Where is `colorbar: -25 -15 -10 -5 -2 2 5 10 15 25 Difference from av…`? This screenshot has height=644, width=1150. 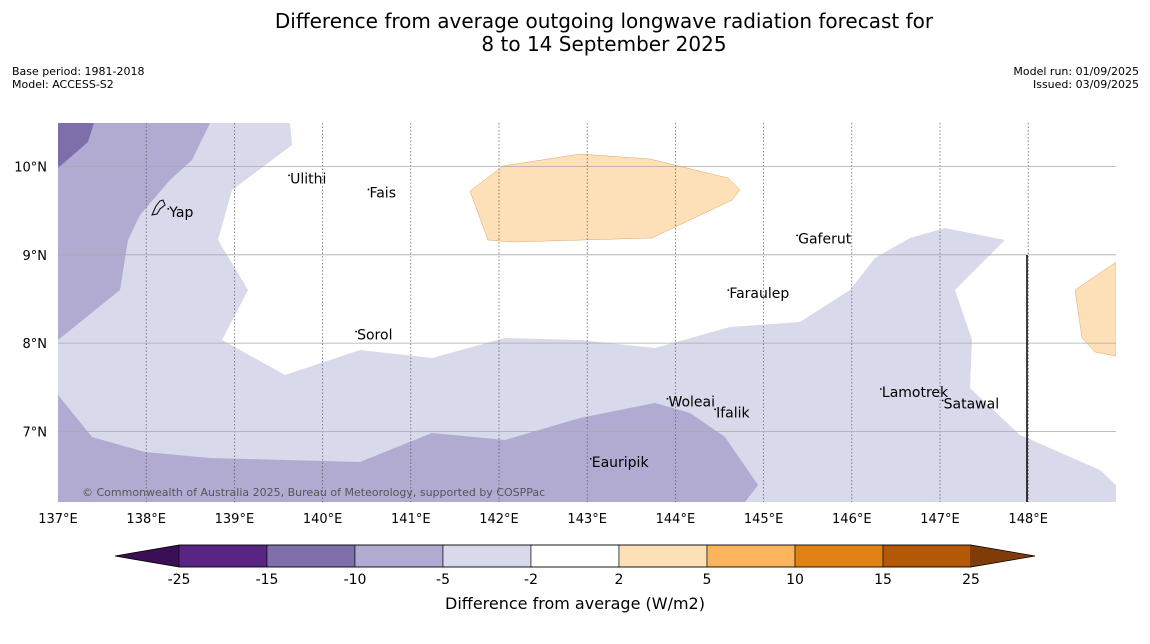
colorbar: -25 -15 -10 -5 -2 2 5 10 15 25 Difference from av… is located at coordinates (575, 578).